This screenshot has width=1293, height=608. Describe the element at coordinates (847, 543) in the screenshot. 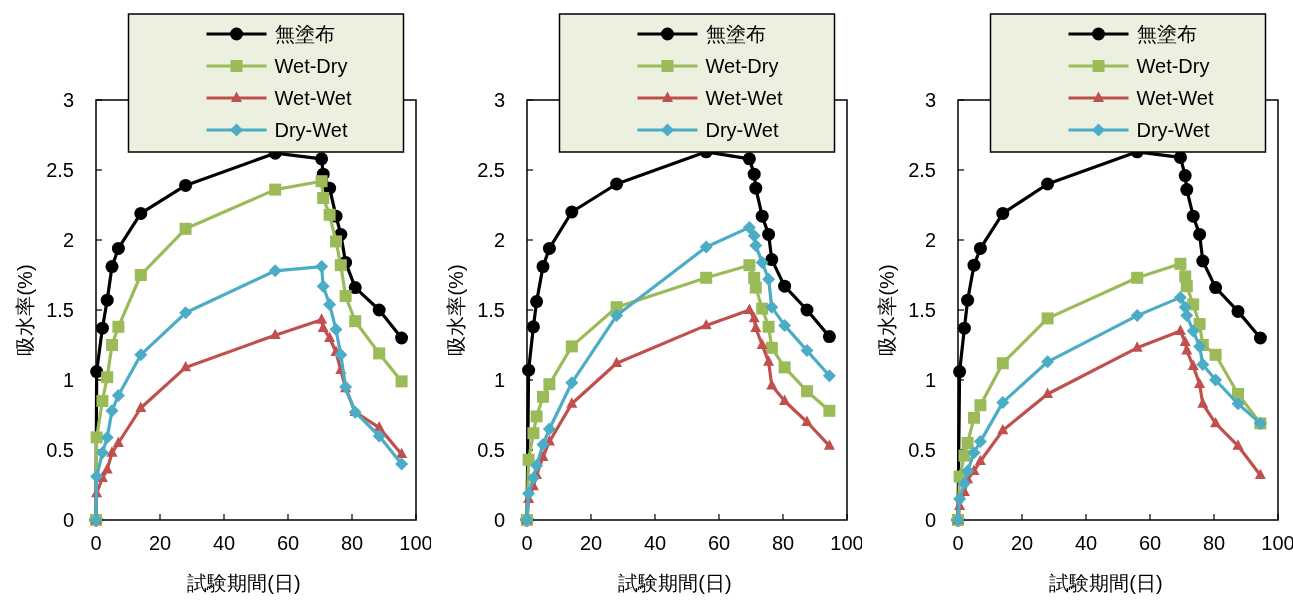

I see `x-tick-label: 100` at that location.